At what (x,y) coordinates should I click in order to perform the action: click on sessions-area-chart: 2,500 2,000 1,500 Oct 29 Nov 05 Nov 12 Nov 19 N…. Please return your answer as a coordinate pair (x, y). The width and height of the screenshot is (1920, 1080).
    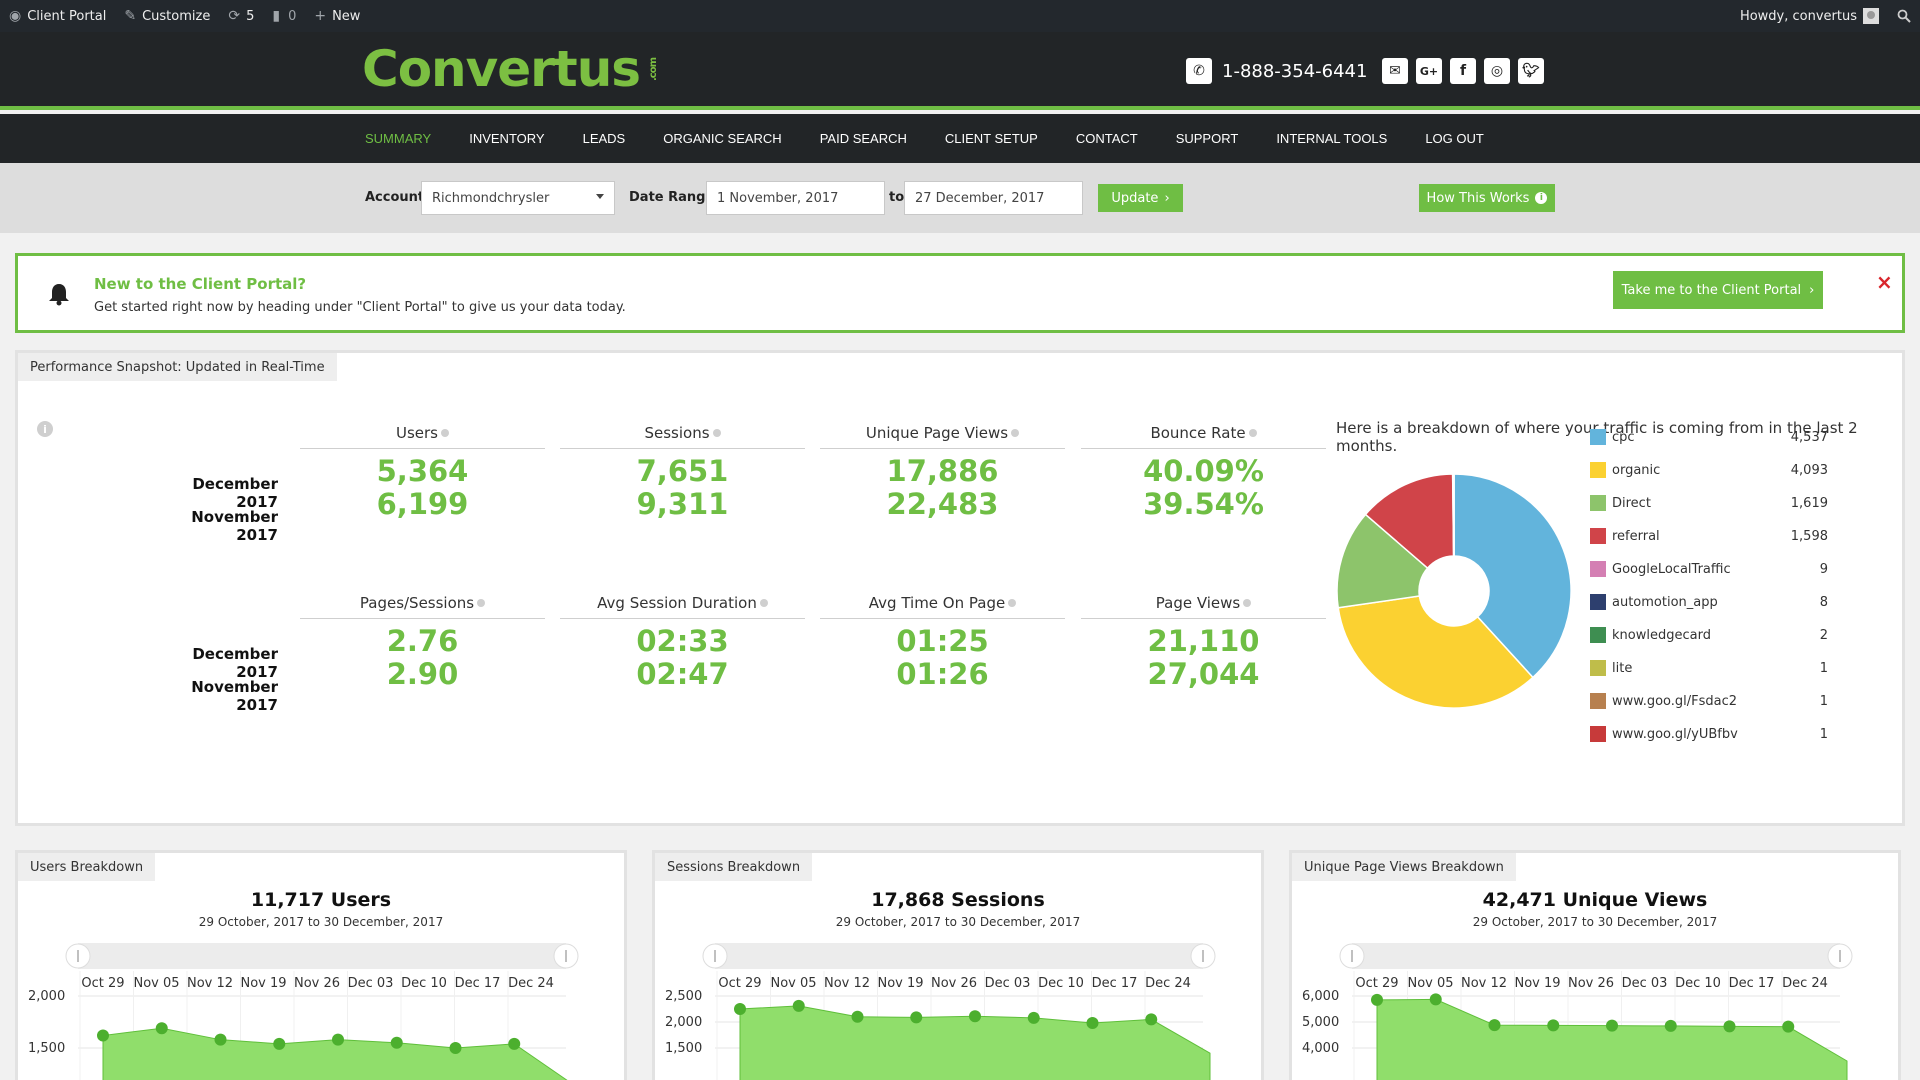
    Looking at the image, I should click on (958, 966).